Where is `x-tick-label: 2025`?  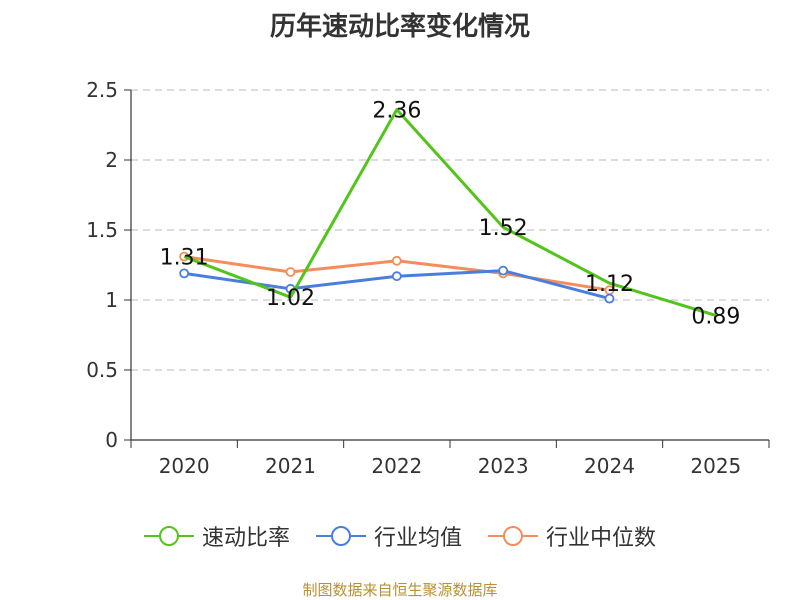
x-tick-label: 2025 is located at coordinates (715, 466).